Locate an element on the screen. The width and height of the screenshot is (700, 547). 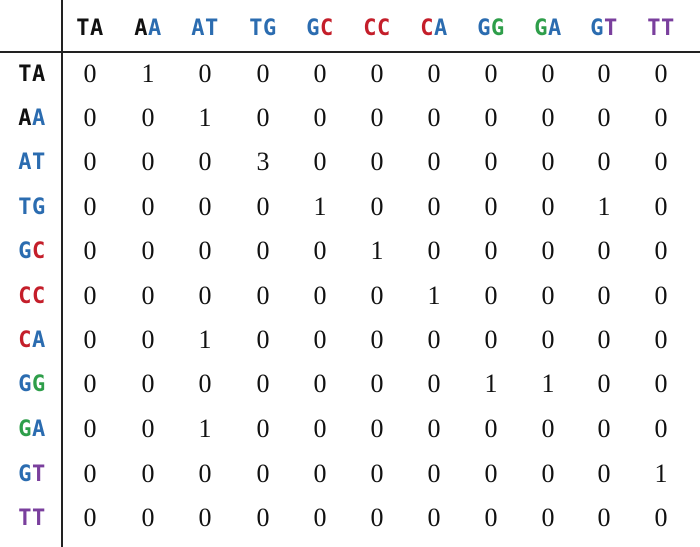
row-header-at-letter: T is located at coordinates (39, 162).